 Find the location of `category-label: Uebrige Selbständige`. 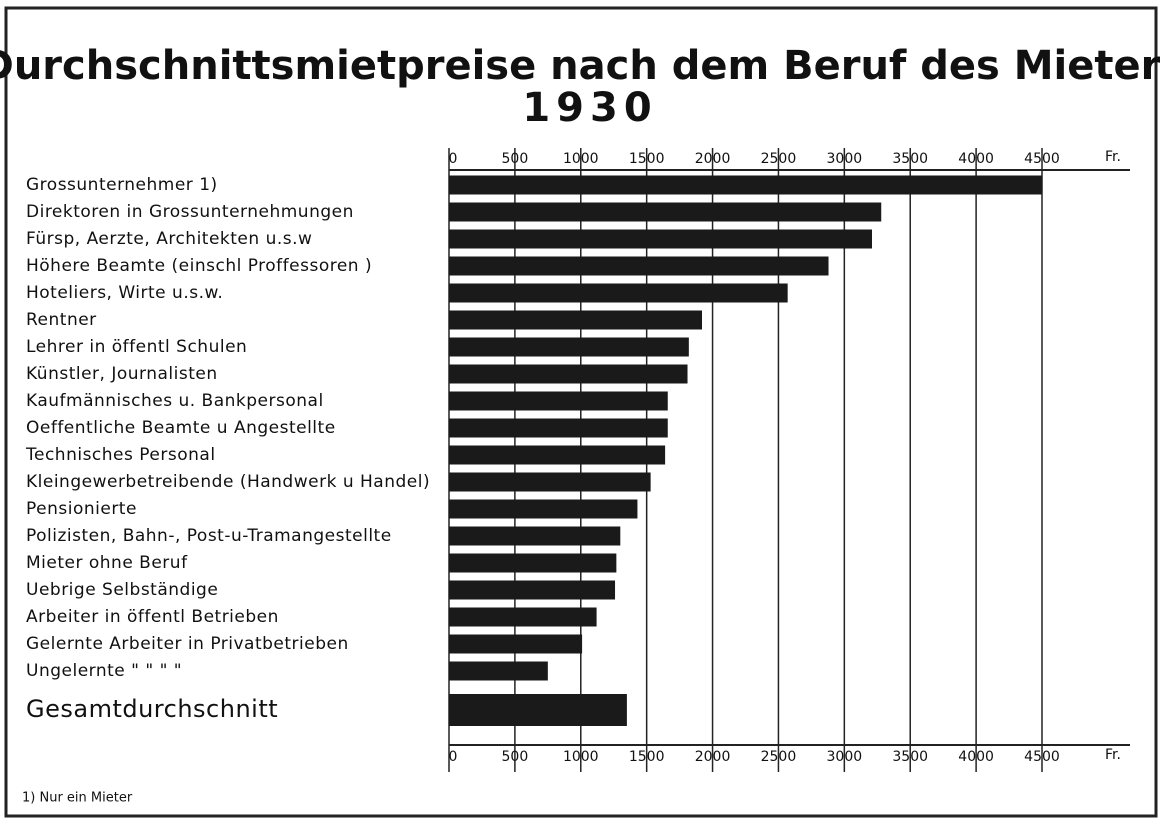

category-label: Uebrige Selbständige is located at coordinates (122, 590).